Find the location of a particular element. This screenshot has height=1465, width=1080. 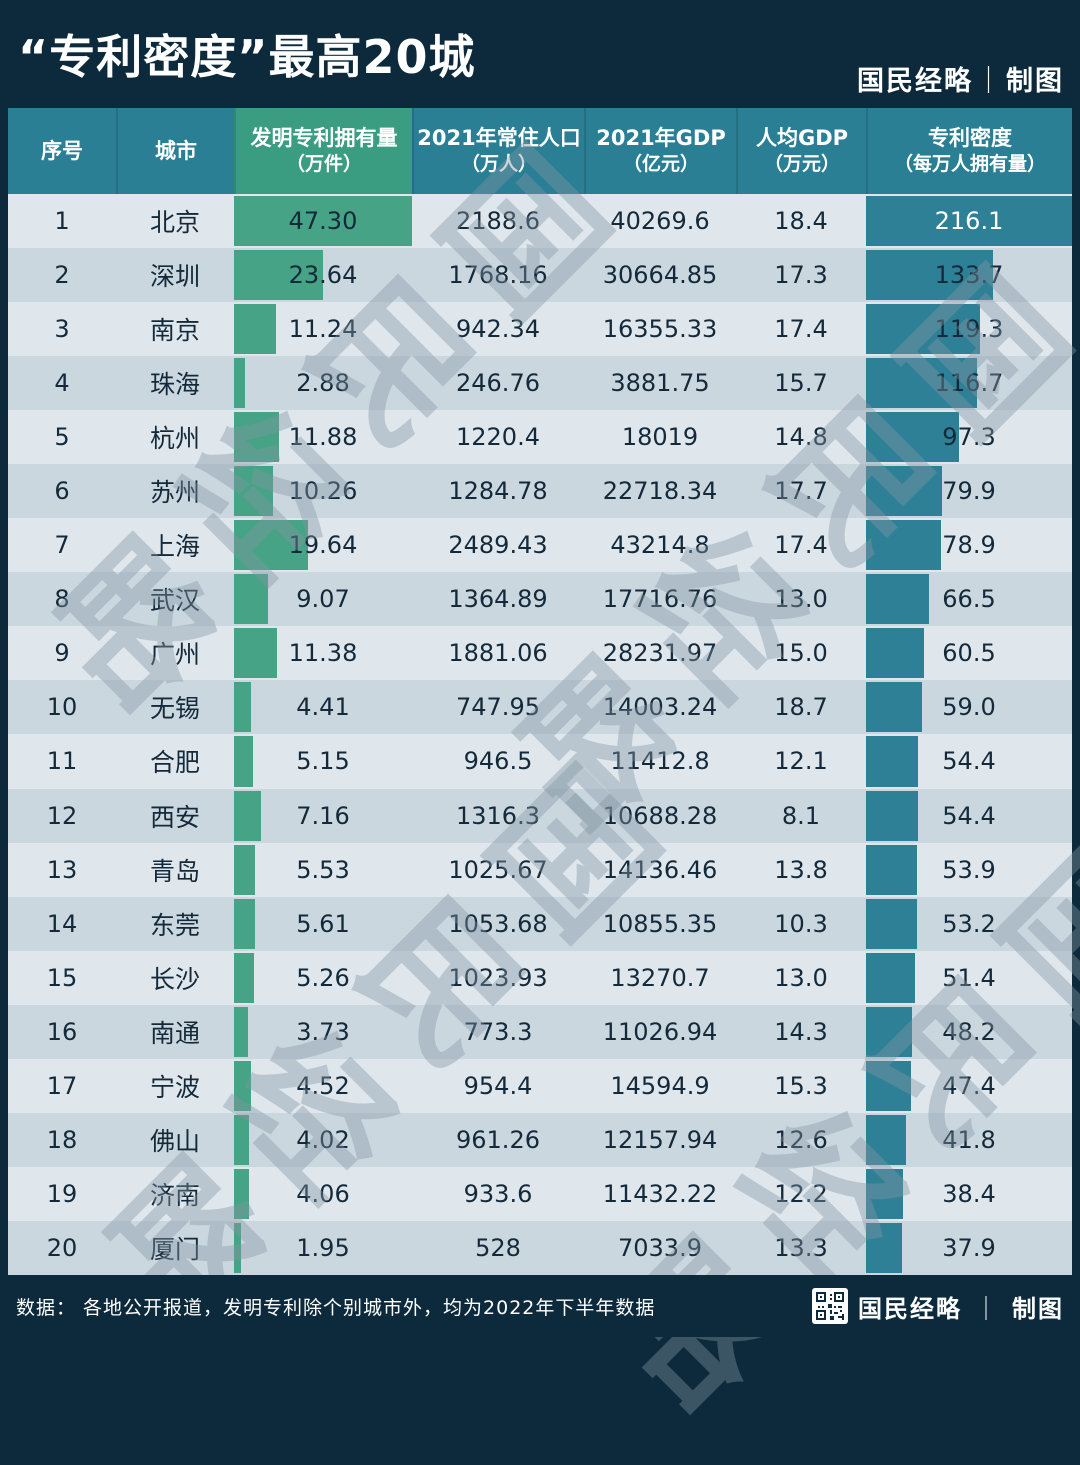

density-value: 47.4 is located at coordinates (969, 1085).